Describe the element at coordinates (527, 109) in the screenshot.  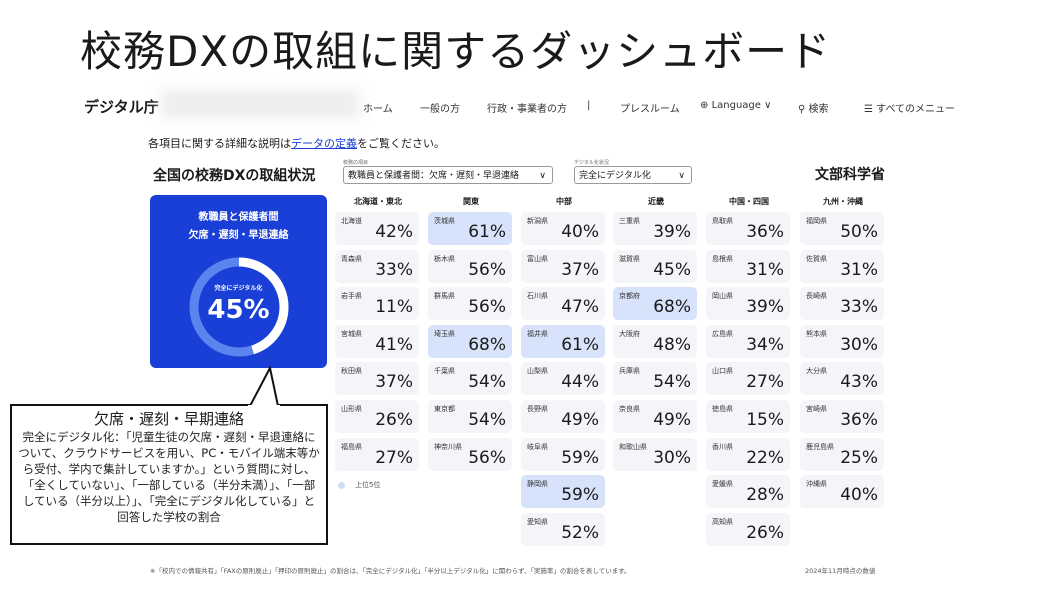
I see `nav-business: 行政・事業者の方` at that location.